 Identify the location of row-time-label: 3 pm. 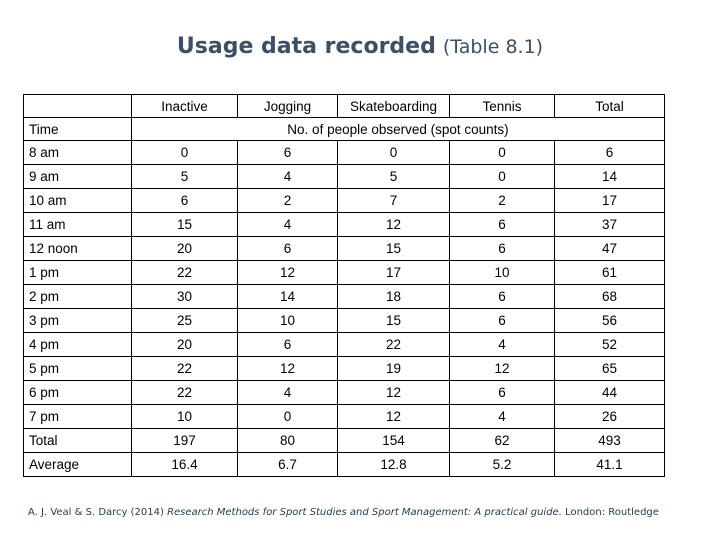
(77, 320).